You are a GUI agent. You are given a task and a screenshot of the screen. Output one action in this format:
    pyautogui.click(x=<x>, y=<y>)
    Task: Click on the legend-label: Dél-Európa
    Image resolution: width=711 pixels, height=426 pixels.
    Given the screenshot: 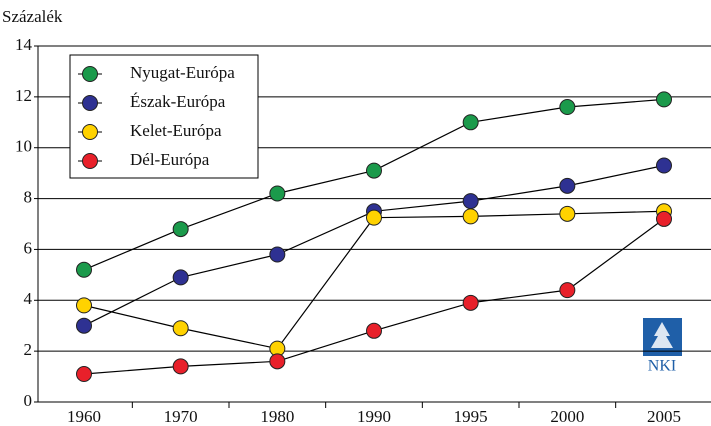 What is the action you would take?
    pyautogui.click(x=170, y=159)
    